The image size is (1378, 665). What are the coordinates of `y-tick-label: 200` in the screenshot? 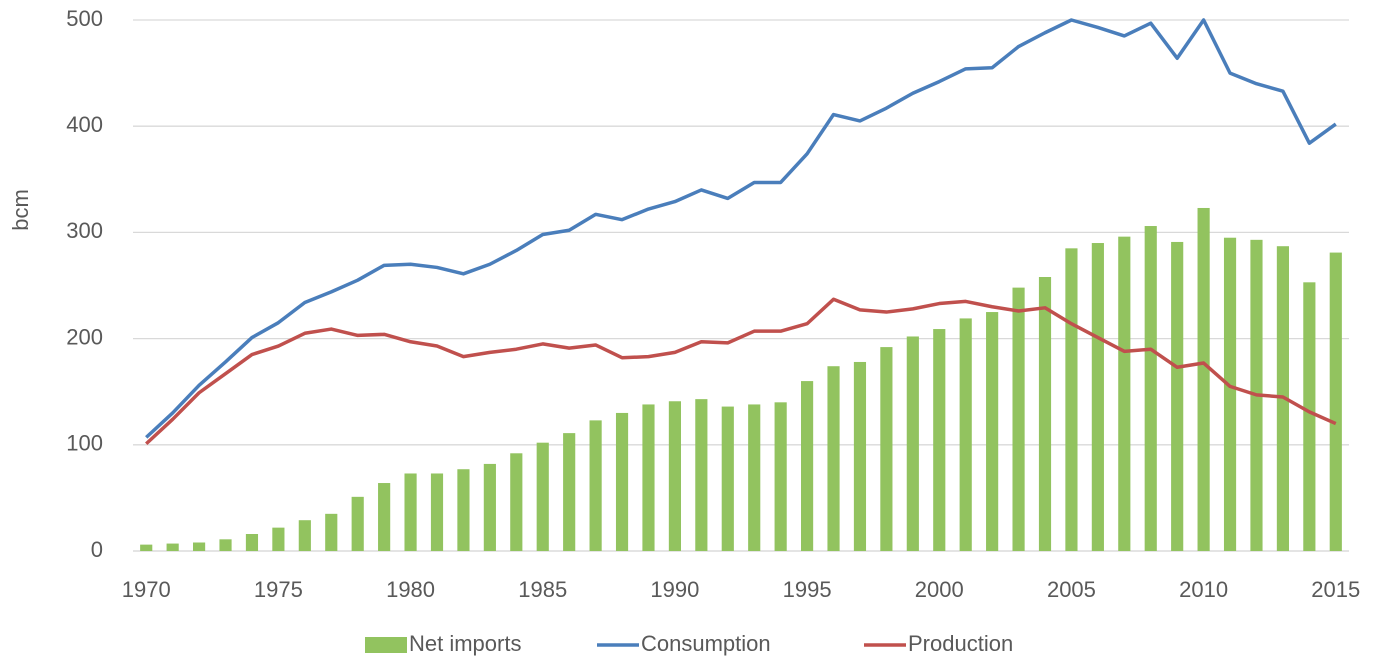 It's located at (84, 336).